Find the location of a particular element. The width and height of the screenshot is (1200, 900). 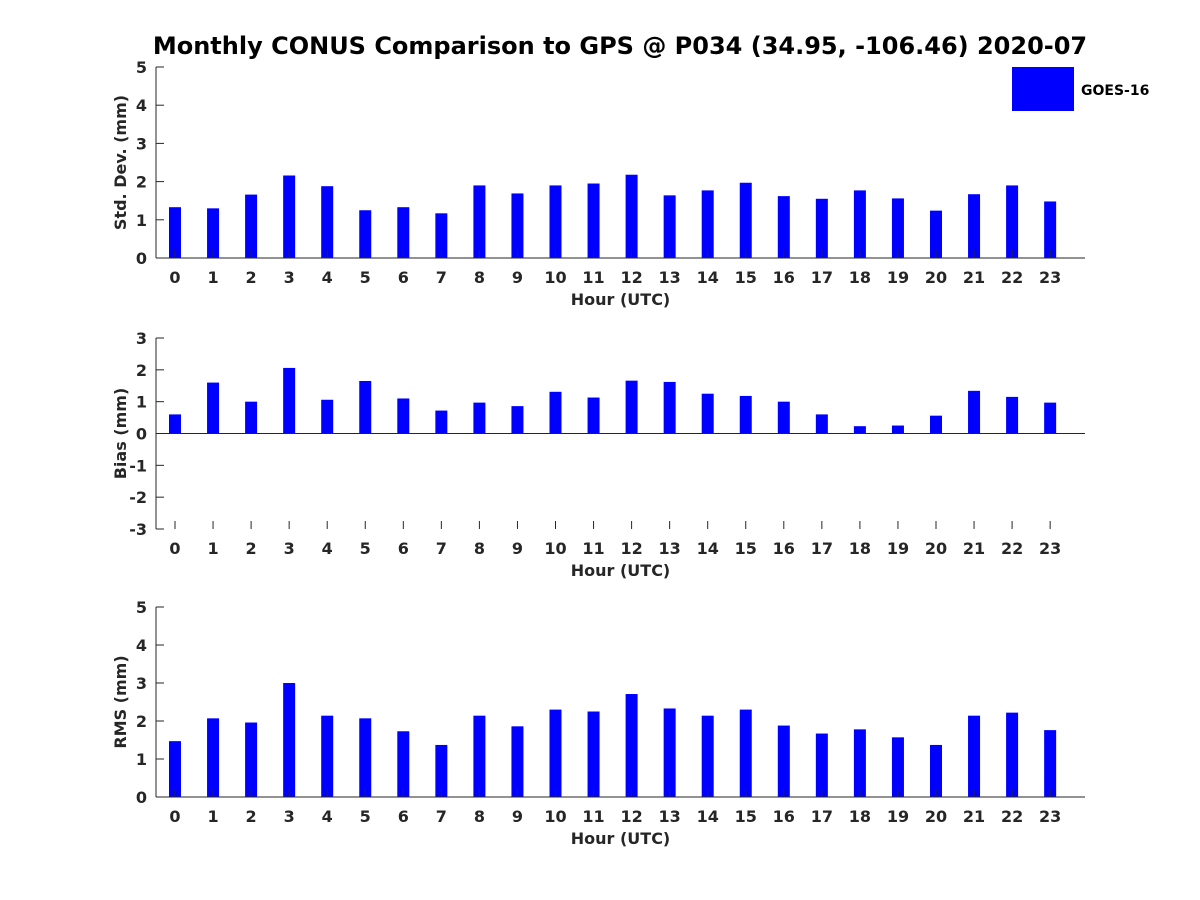

legend-label: GOES-16 is located at coordinates (1115, 91).